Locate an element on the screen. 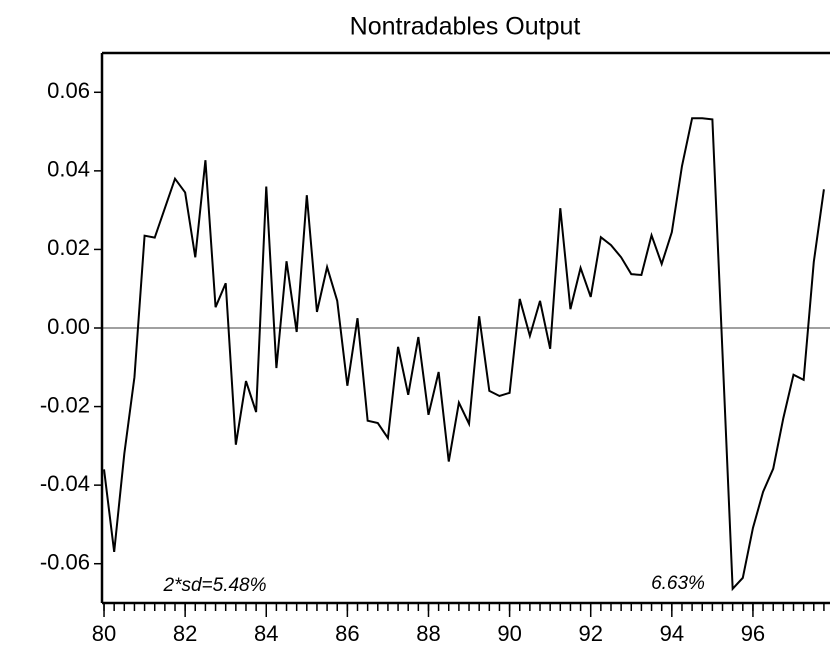 The image size is (830, 653). y-tick-label: -0.02 is located at coordinates (65, 404).